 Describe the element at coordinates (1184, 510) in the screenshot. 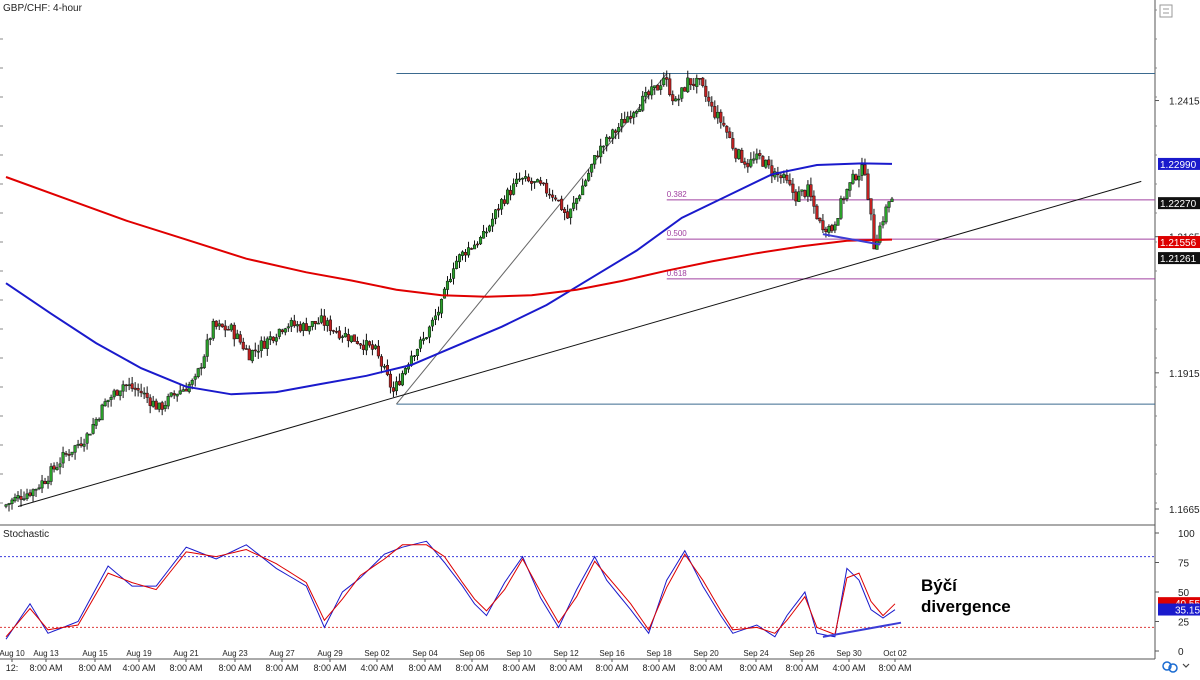

I see `price-axis-label: 1.16654` at that location.